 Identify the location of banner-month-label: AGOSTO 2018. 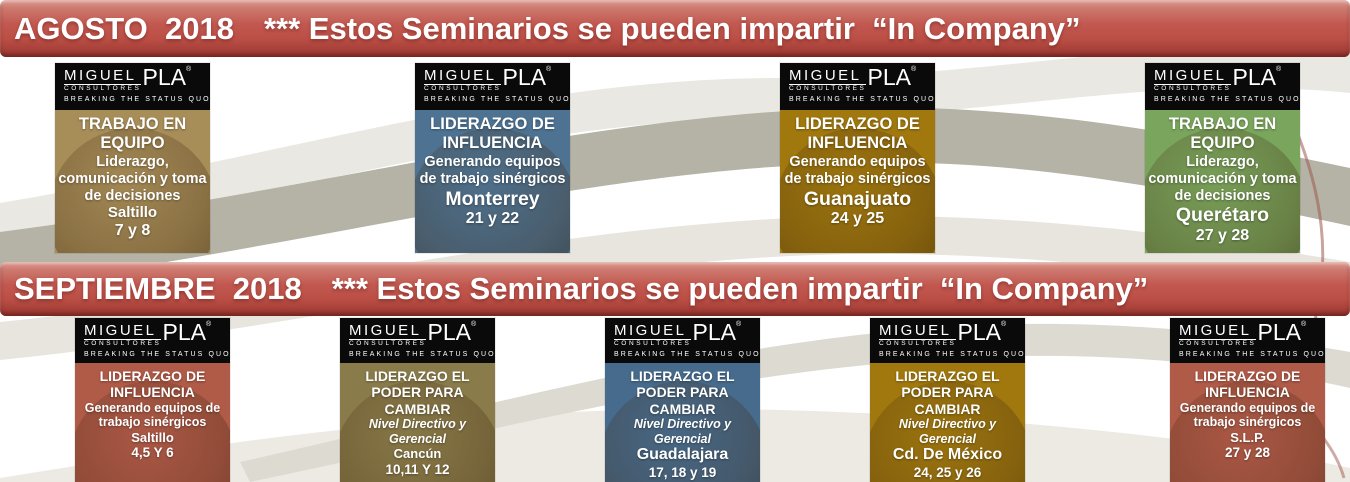
(124, 28).